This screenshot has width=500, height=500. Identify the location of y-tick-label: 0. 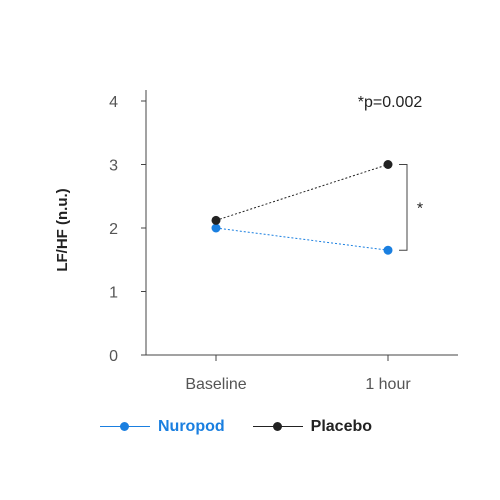
(113, 356).